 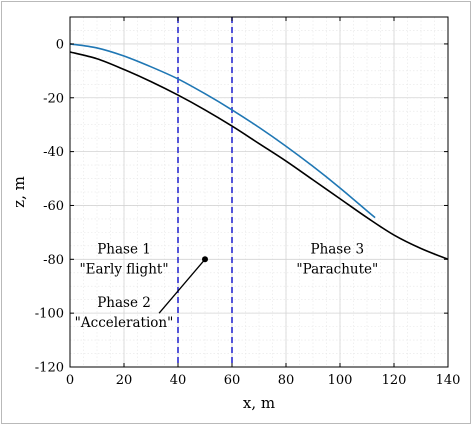 I want to click on y-tick-label: -20, so click(x=53, y=98).